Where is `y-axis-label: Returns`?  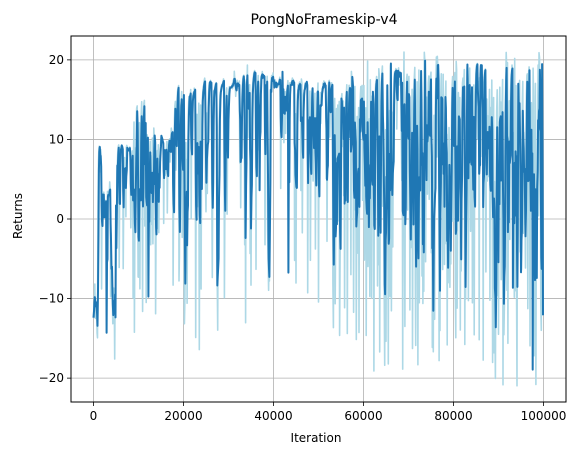 y-axis-label: Returns is located at coordinates (18, 216).